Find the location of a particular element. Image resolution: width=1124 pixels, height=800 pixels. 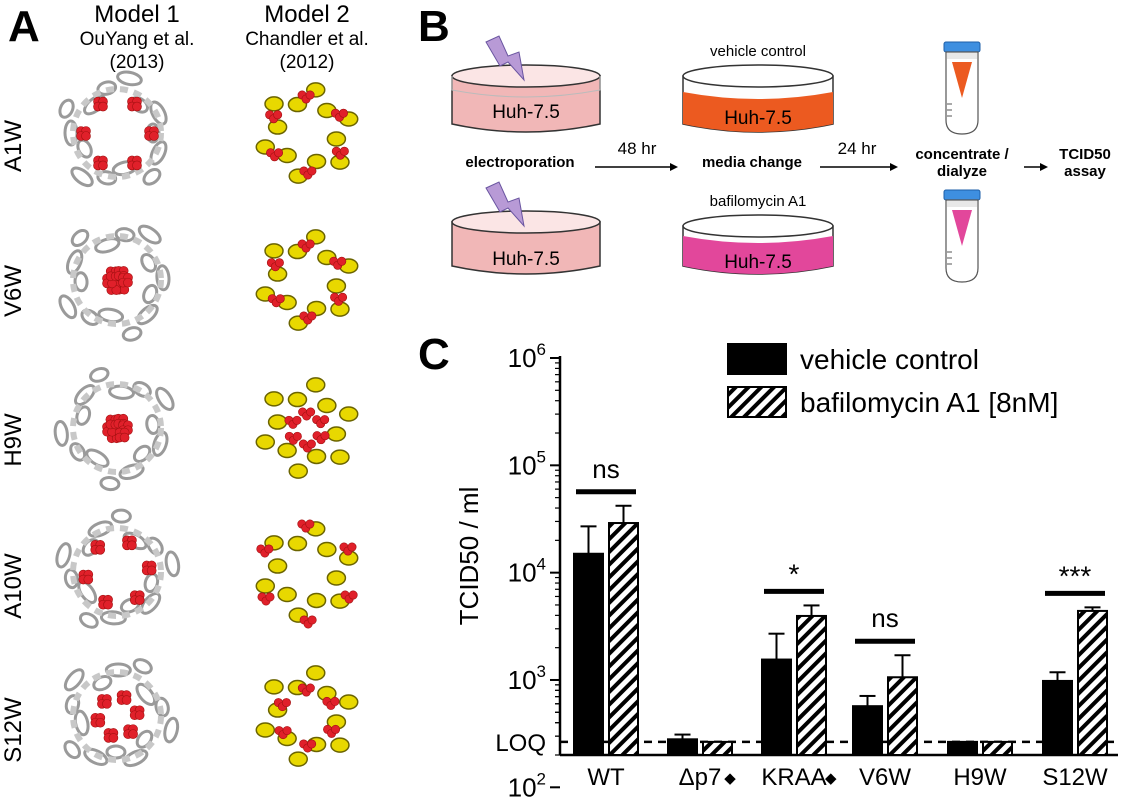

tube-bafilomycin is located at coordinates (962, 236).